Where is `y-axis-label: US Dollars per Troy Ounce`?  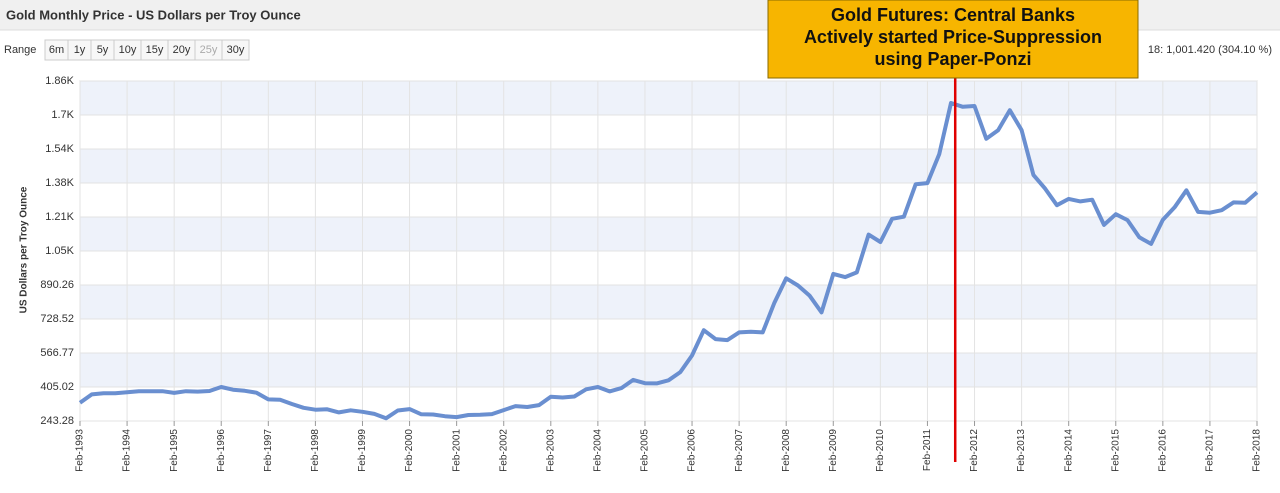 y-axis-label: US Dollars per Troy Ounce is located at coordinates (24, 249).